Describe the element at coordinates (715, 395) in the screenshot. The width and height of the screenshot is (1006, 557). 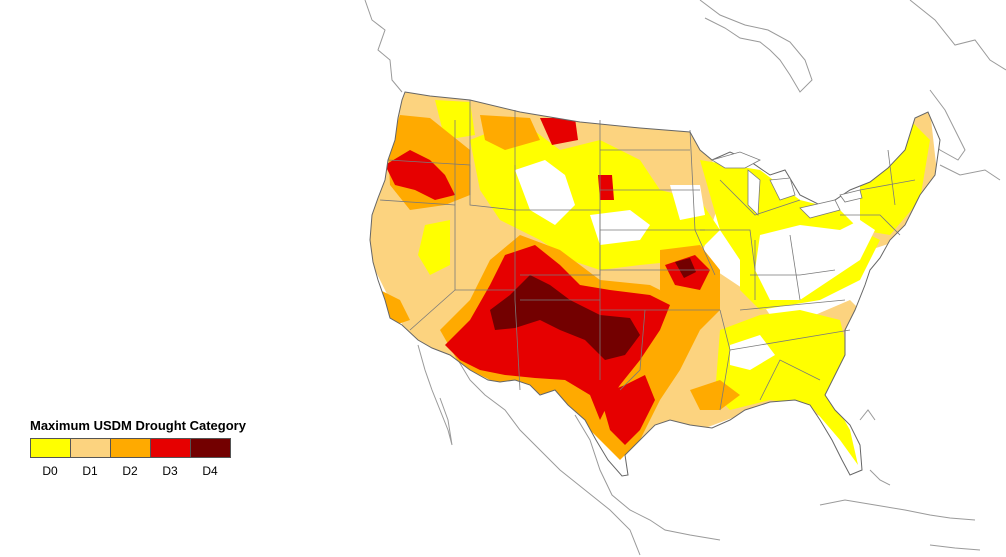
I see `d2-area-gulf` at that location.